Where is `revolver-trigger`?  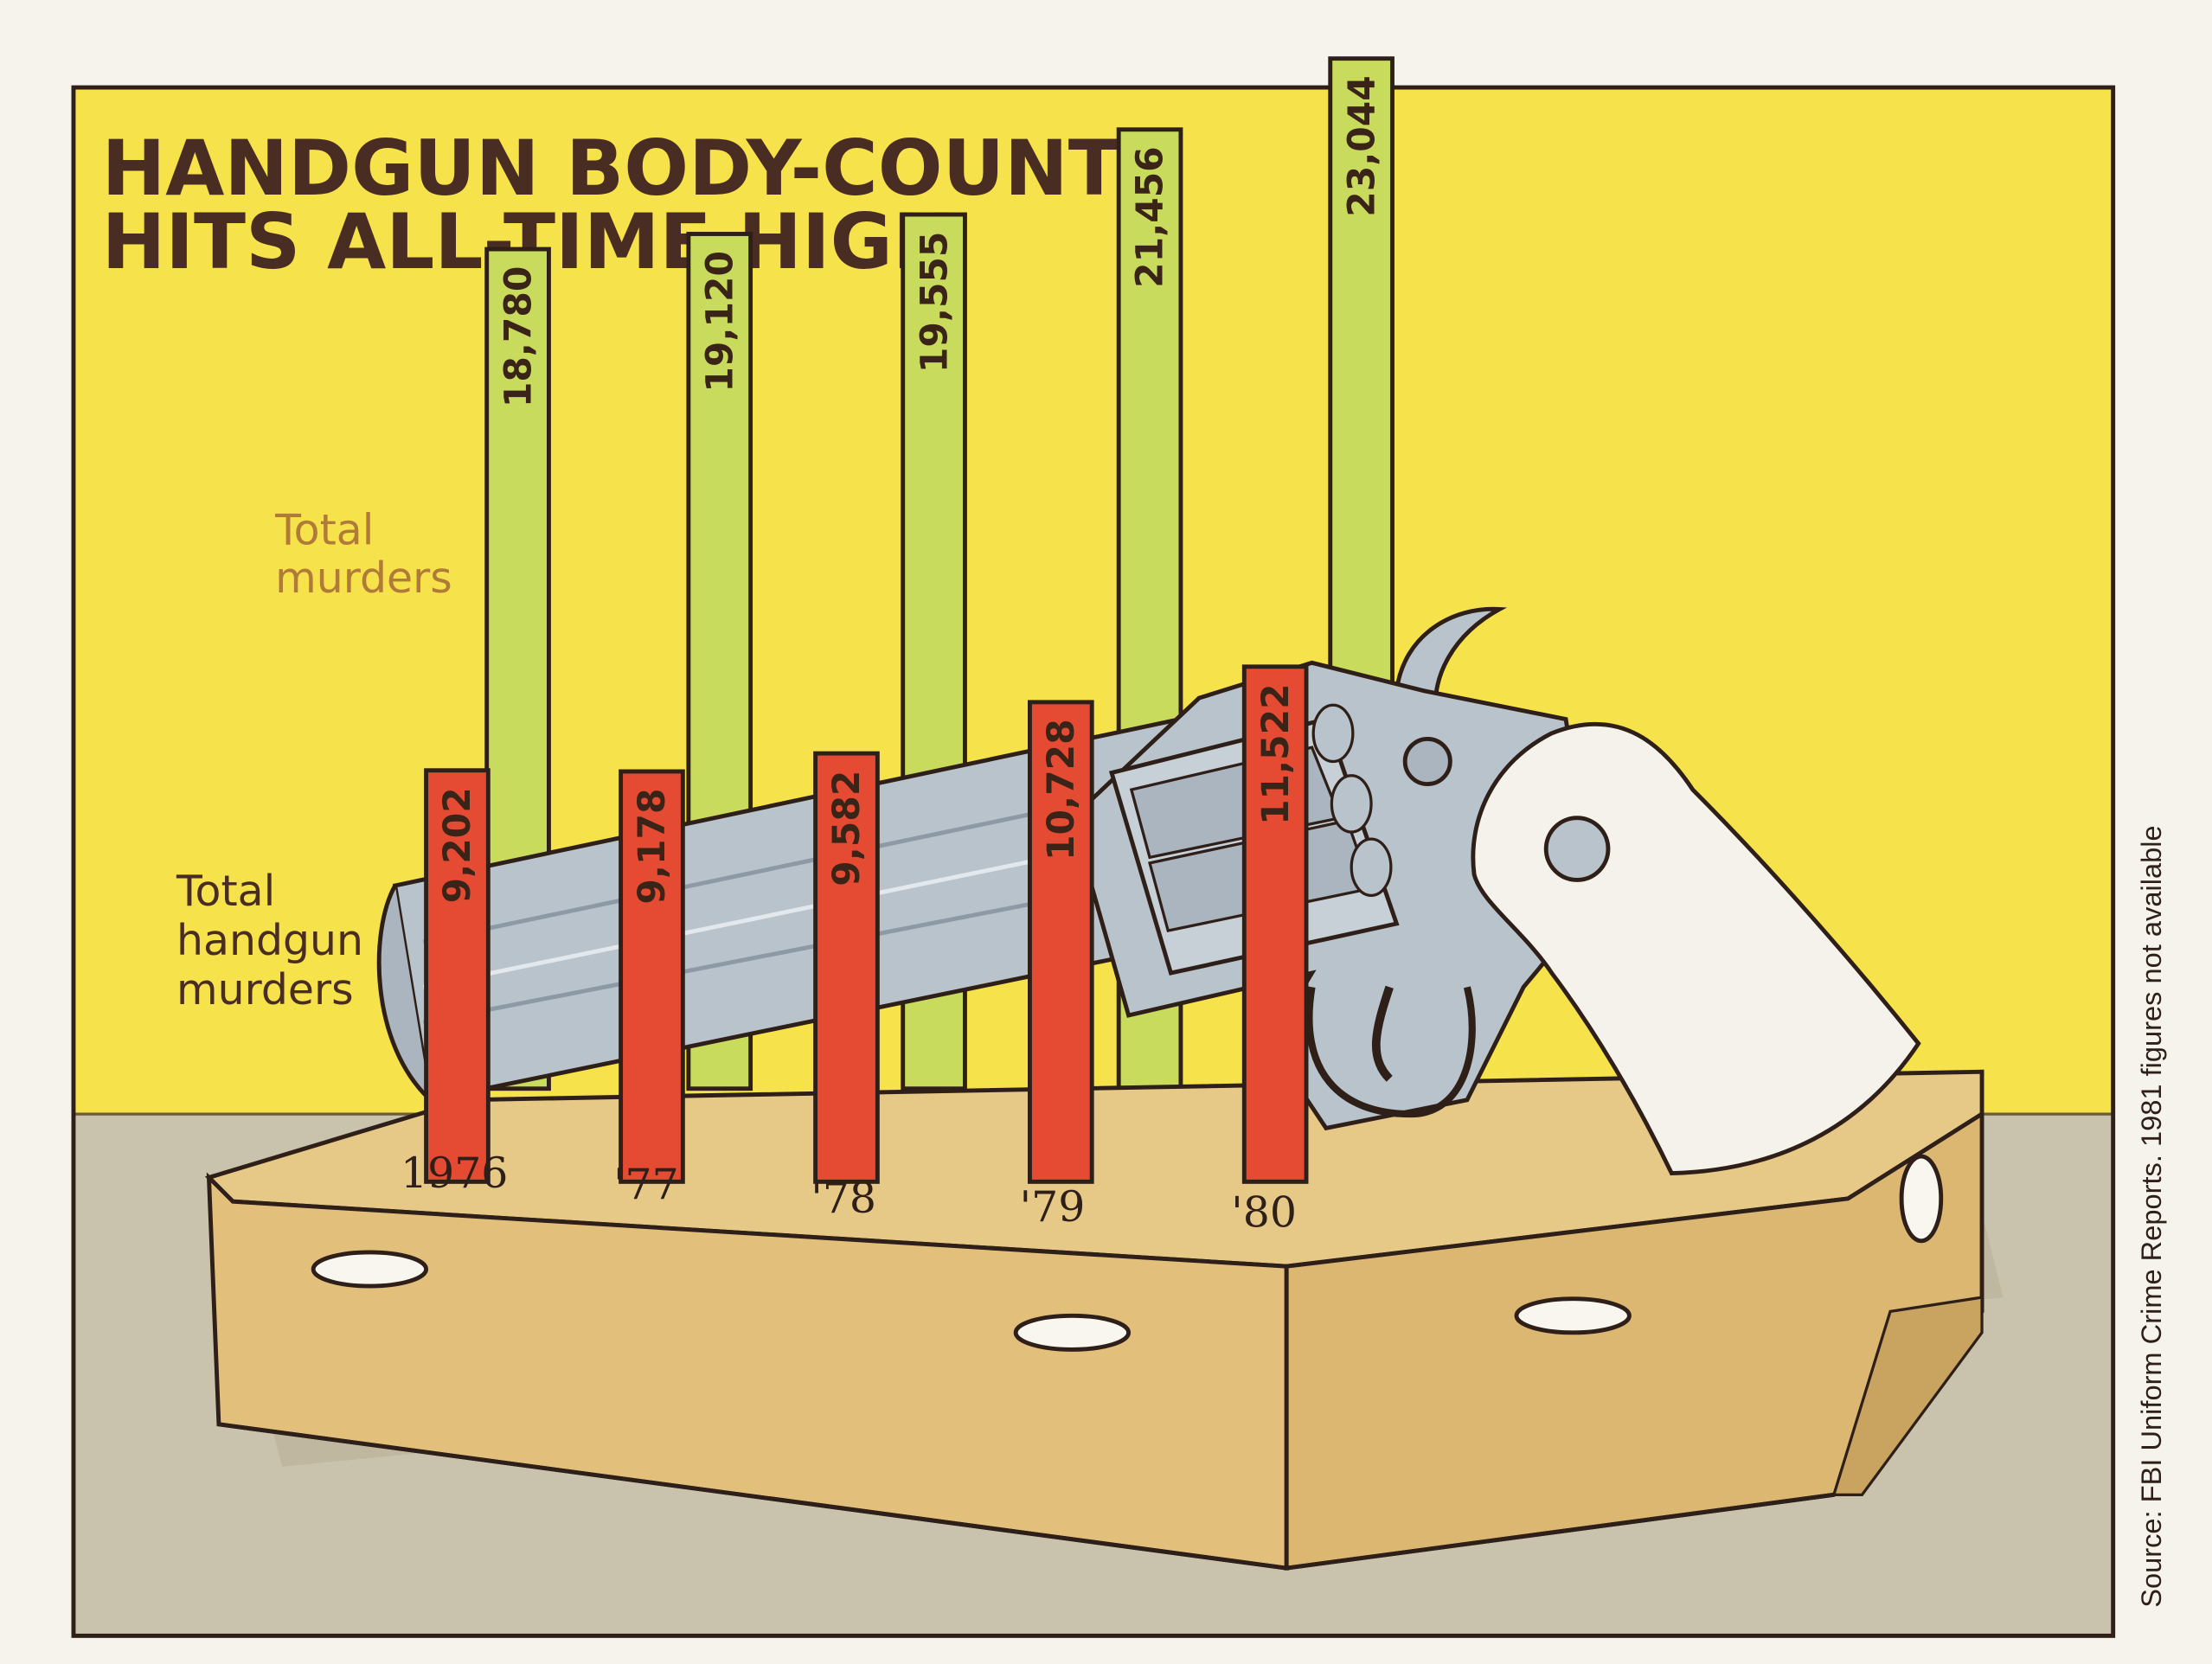
revolver-trigger is located at coordinates (1382, 1033).